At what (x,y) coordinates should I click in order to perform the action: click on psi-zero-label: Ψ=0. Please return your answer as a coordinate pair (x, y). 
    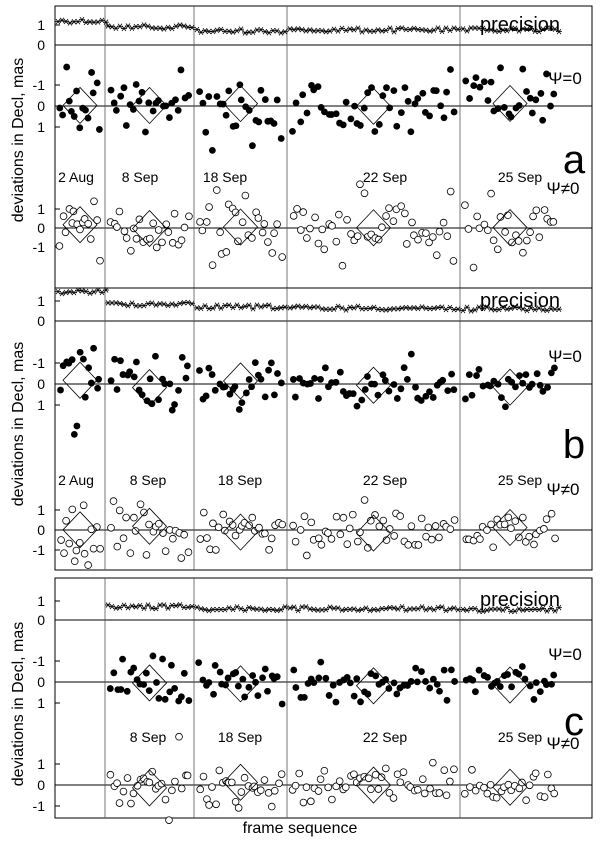
    Looking at the image, I should click on (565, 78).